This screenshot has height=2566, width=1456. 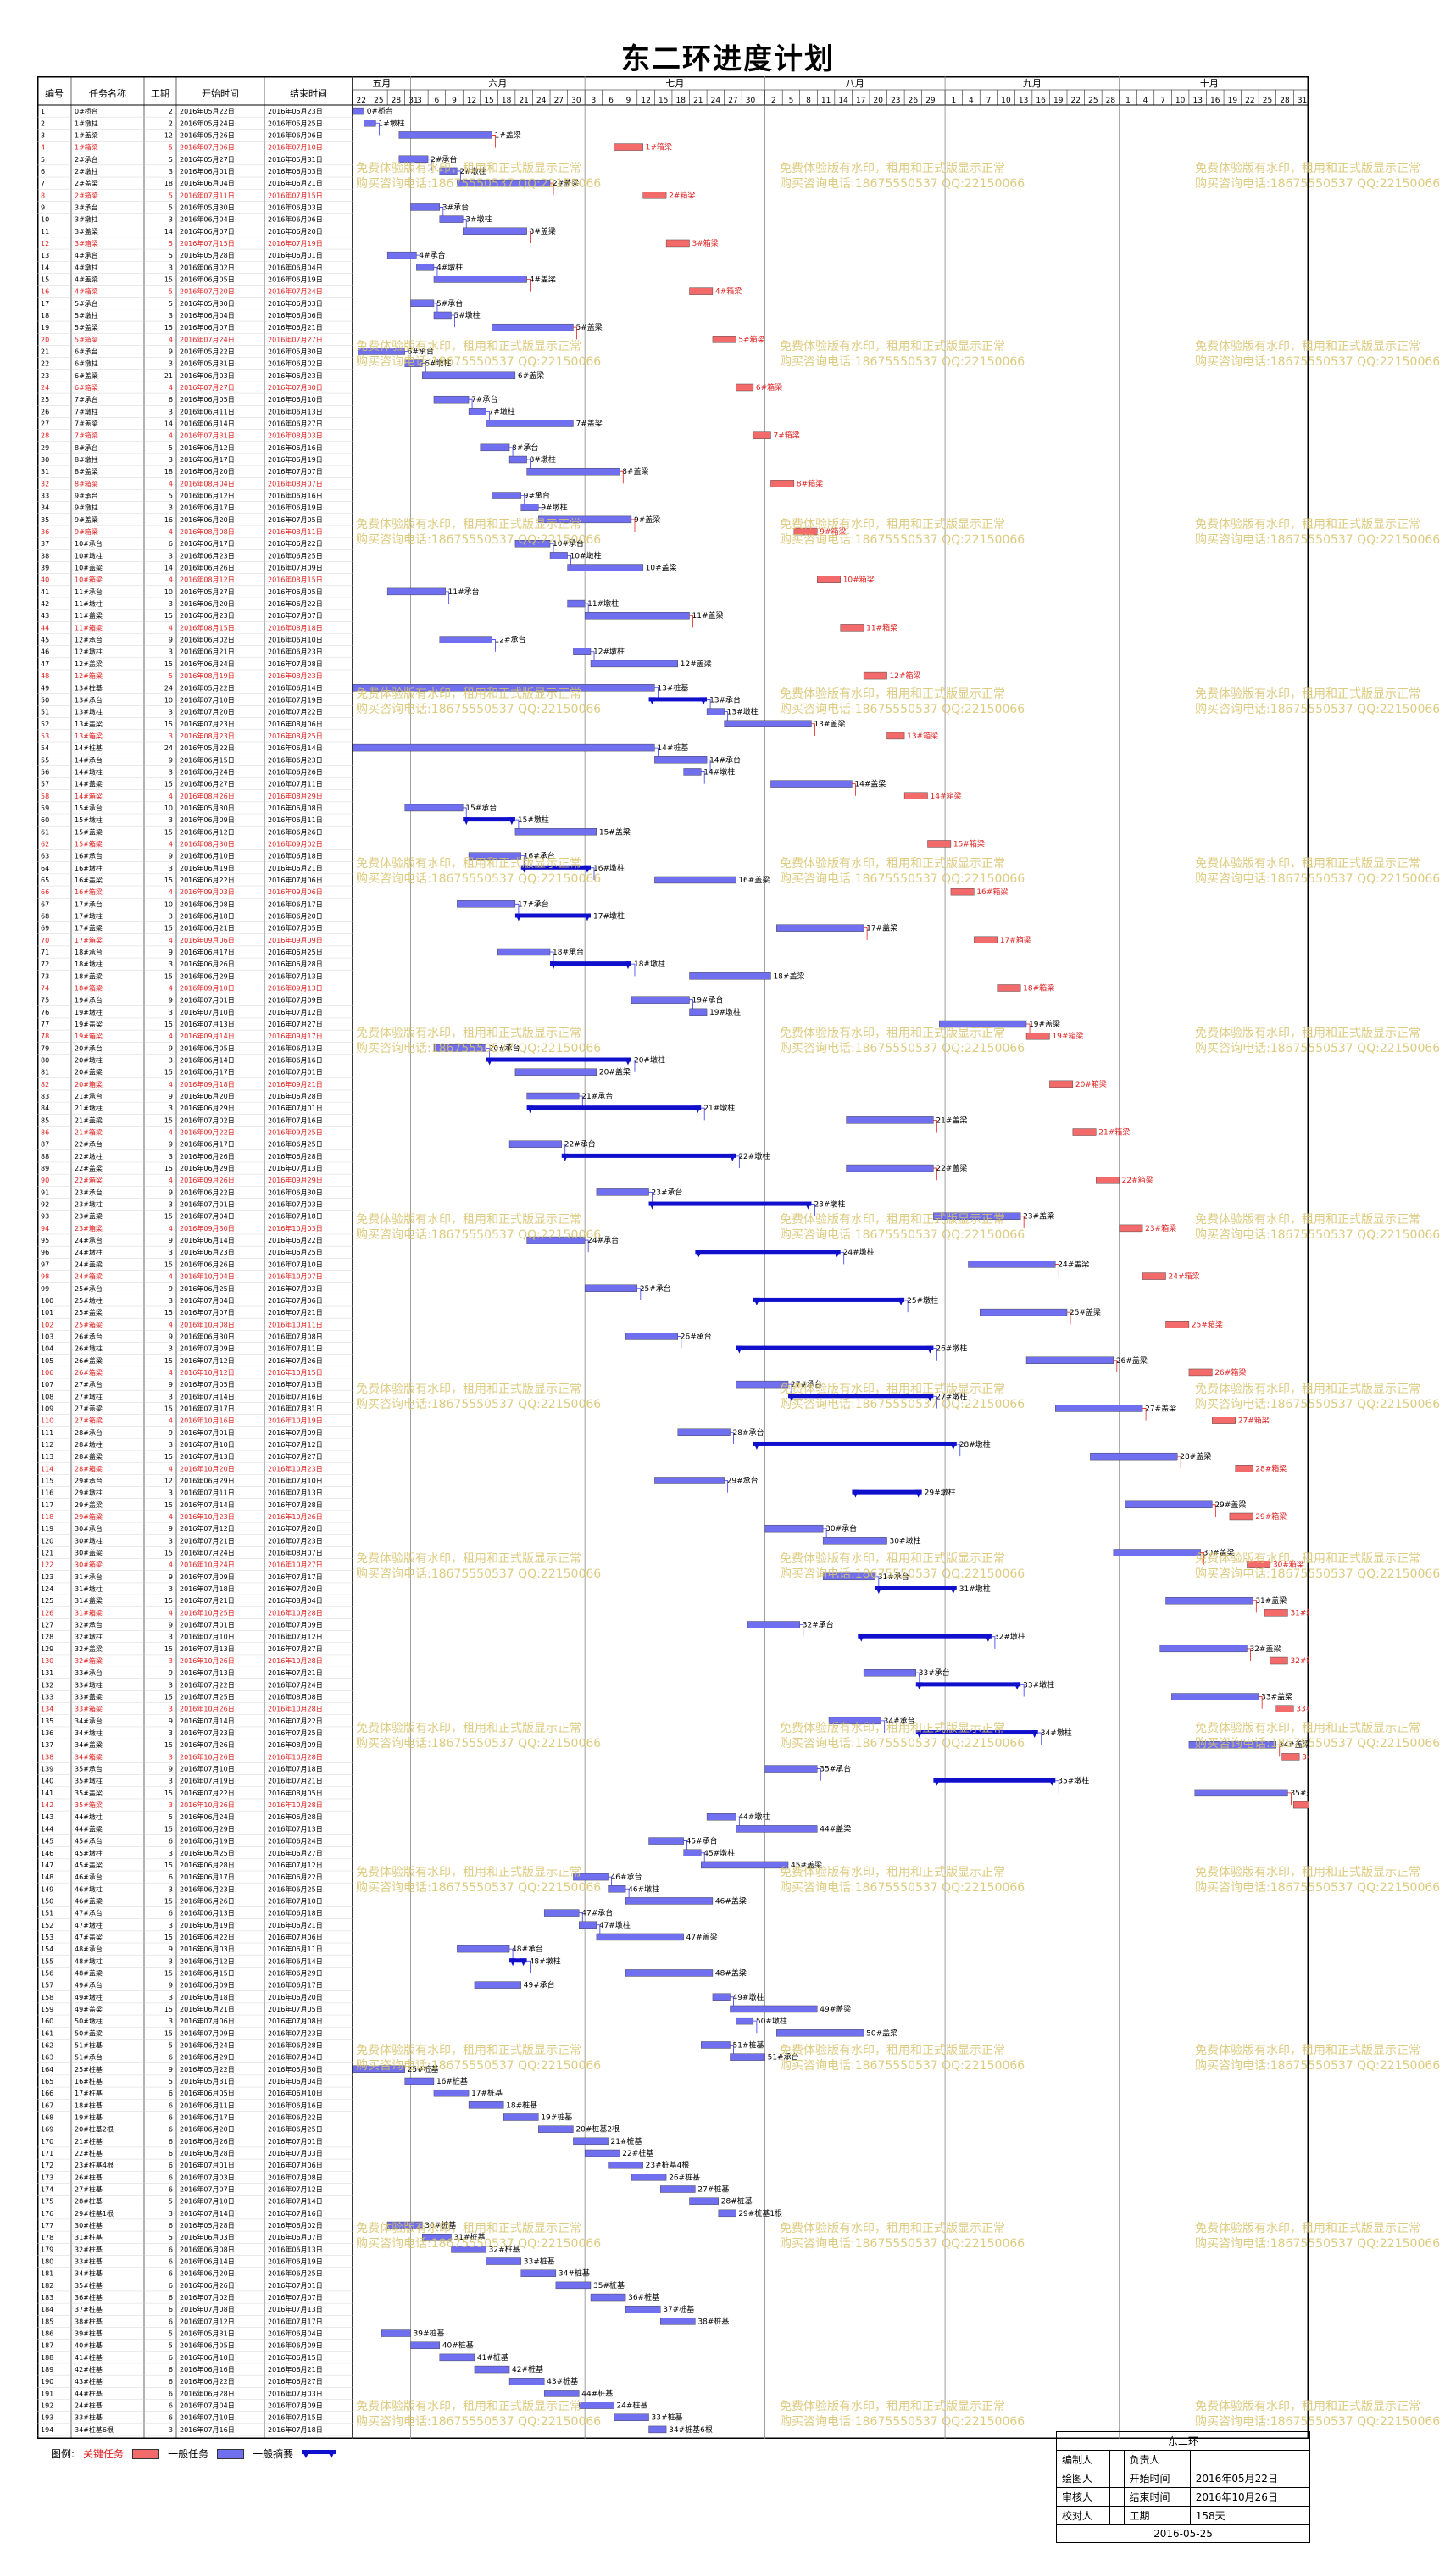 What do you see at coordinates (843, 101) in the screenshot?
I see `day-label: 14` at bounding box center [843, 101].